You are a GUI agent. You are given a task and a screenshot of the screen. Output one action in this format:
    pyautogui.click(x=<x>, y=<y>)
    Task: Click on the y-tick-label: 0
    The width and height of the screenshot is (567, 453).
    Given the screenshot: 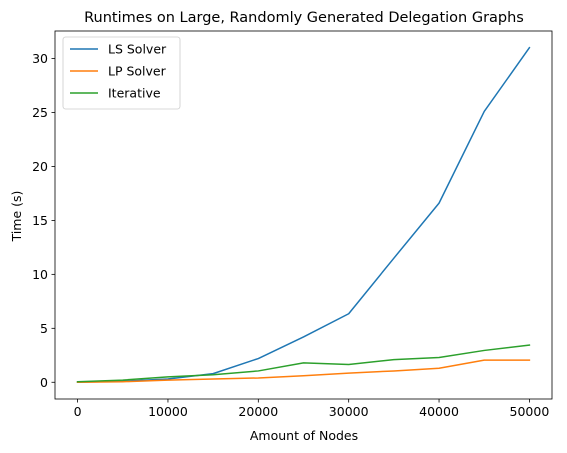 What is the action you would take?
    pyautogui.click(x=44, y=382)
    